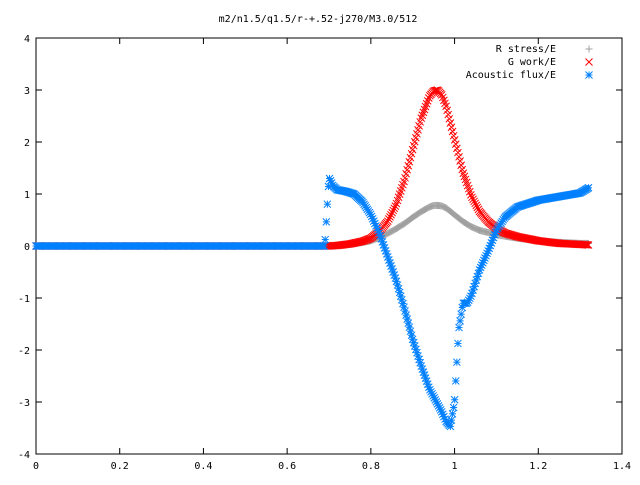  What do you see at coordinates (27, 91) in the screenshot?
I see `y-tick-label: 3` at bounding box center [27, 91].